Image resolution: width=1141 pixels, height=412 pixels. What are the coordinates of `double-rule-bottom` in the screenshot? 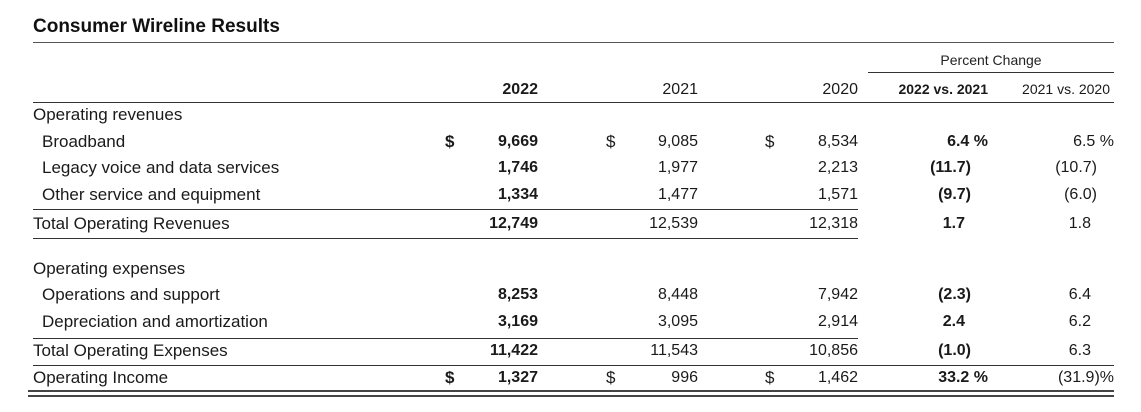 It's located at (571, 396).